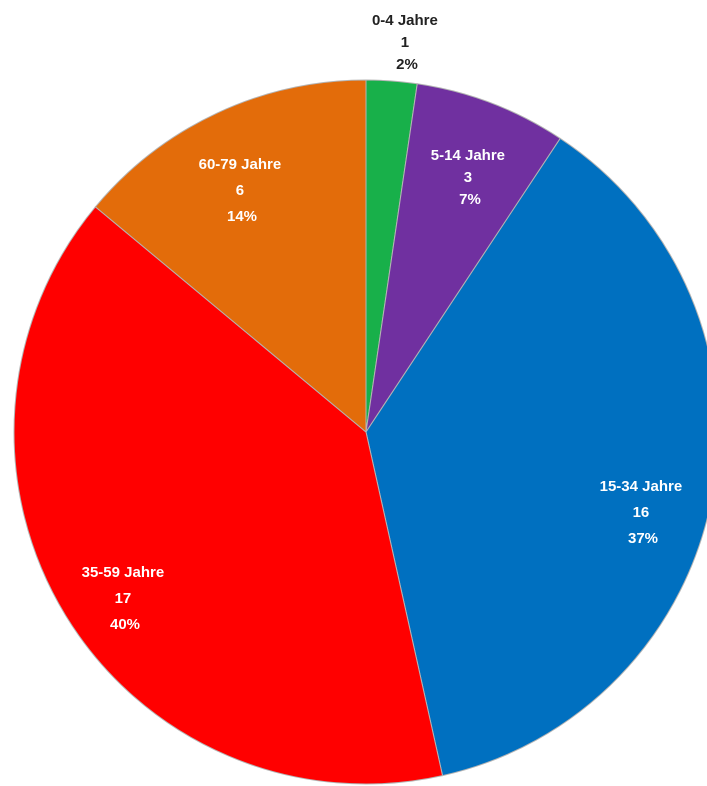 The width and height of the screenshot is (707, 786). What do you see at coordinates (407, 64) in the screenshot?
I see `slice-percent-0-4-jahre: 2%` at bounding box center [407, 64].